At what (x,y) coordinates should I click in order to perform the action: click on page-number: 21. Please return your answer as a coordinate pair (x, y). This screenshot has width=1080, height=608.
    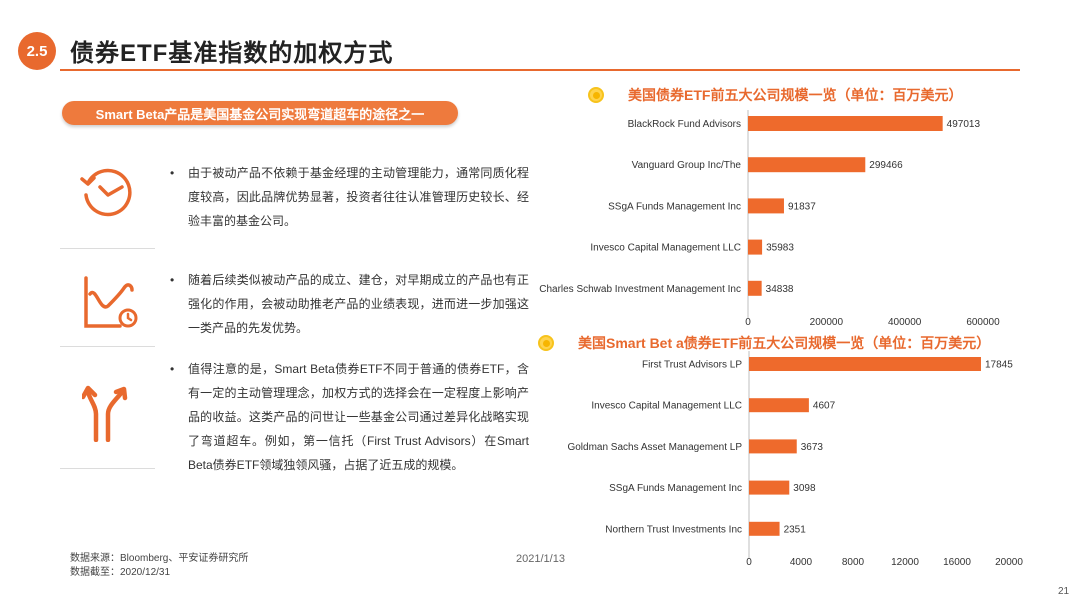
    Looking at the image, I should click on (1064, 591).